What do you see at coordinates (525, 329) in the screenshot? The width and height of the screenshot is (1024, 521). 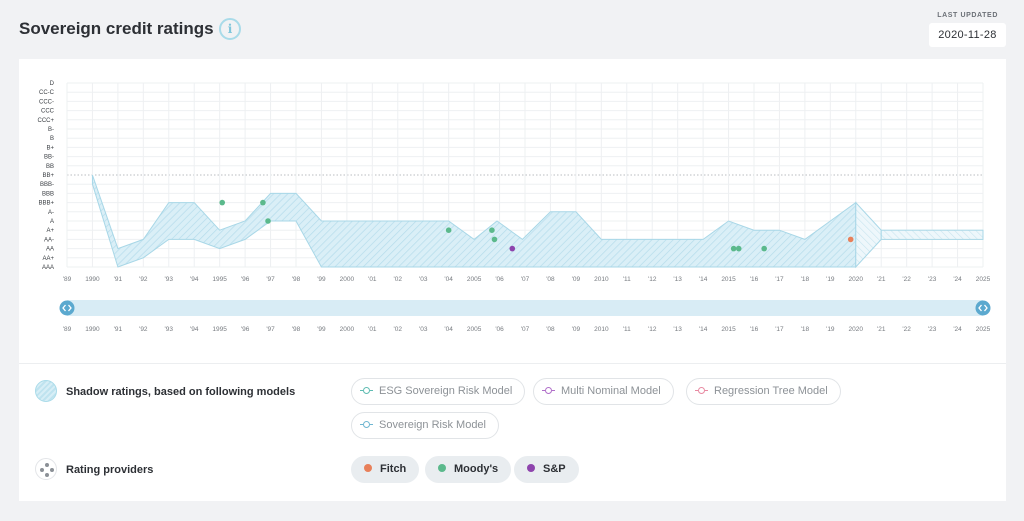 I see `navigator-tick-label: '07` at bounding box center [525, 329].